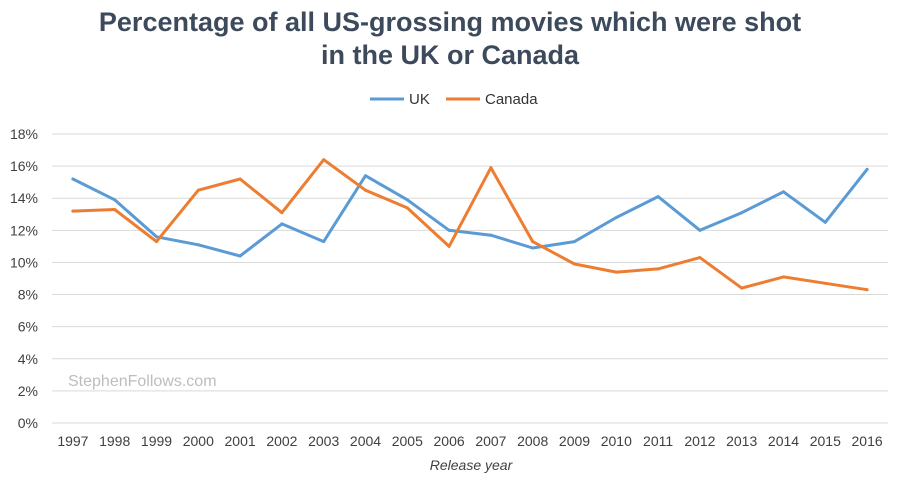 The height and width of the screenshot is (481, 900). Describe the element at coordinates (281, 441) in the screenshot. I see `x-tick-label-2002: 2002` at that location.